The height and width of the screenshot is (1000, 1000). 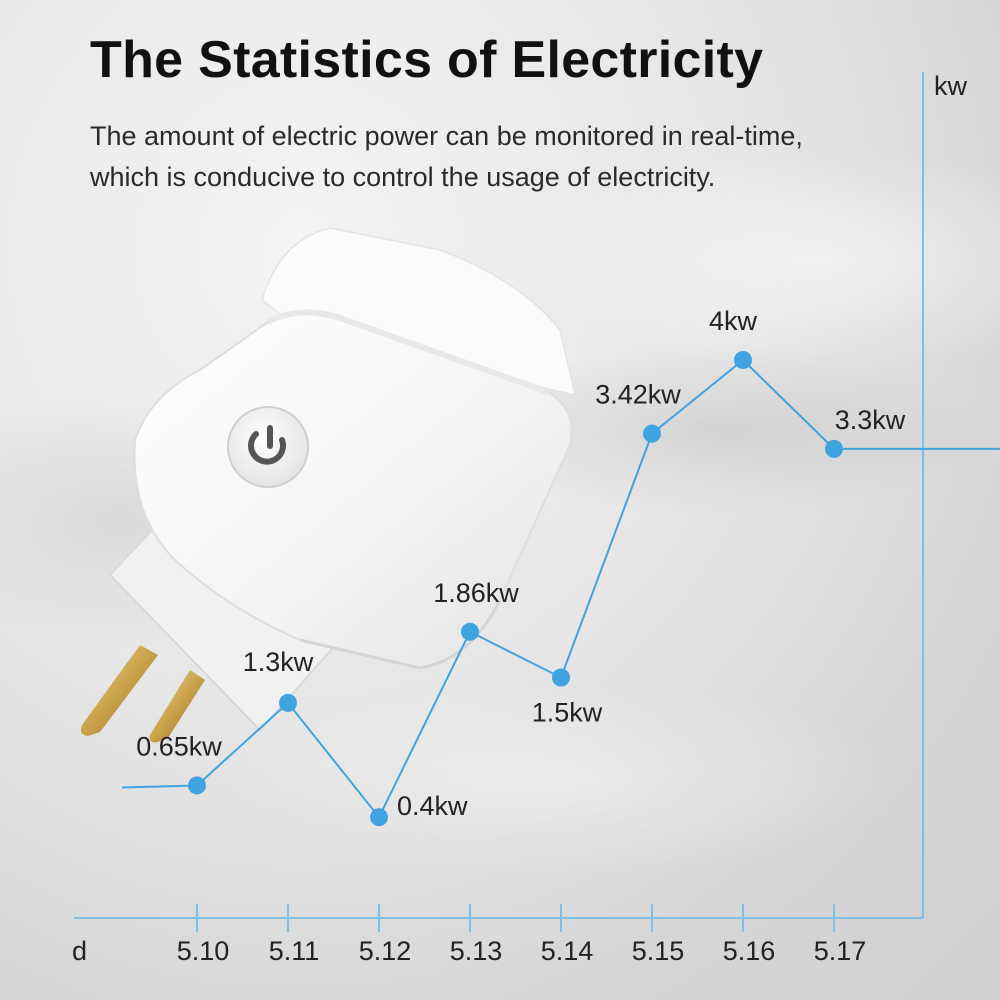 What do you see at coordinates (142, 694) in the screenshot?
I see `plug-pins` at bounding box center [142, 694].